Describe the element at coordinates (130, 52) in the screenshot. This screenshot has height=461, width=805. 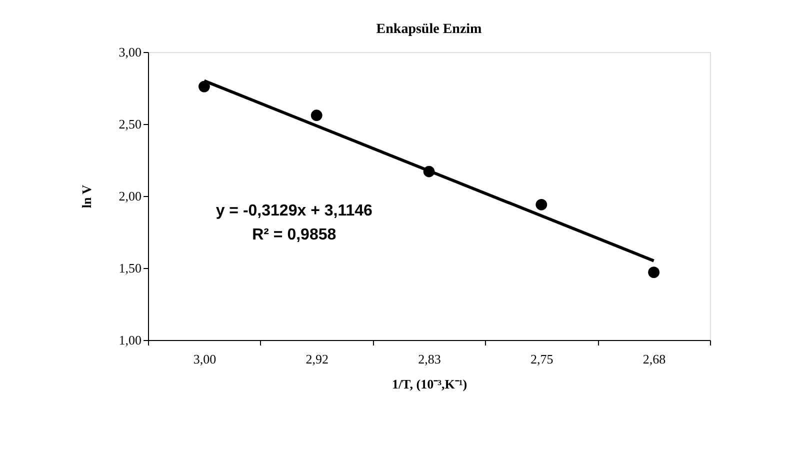
I see `y-tick-label: 3,00` at that location.